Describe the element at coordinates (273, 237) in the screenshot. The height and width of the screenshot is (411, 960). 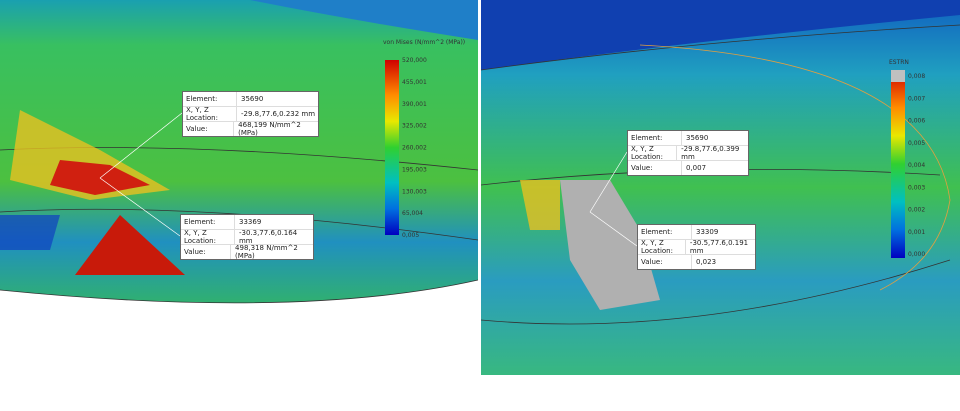
I see `probe-value: -30.3,77.6,0.164 mm` at that location.